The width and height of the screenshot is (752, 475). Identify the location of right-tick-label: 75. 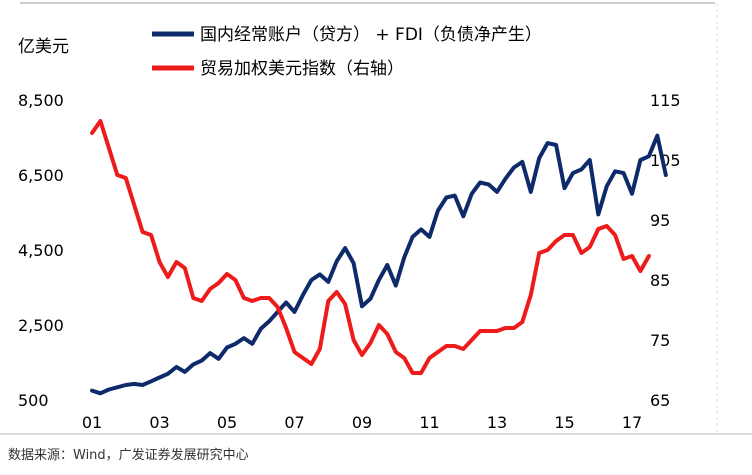
(660, 340).